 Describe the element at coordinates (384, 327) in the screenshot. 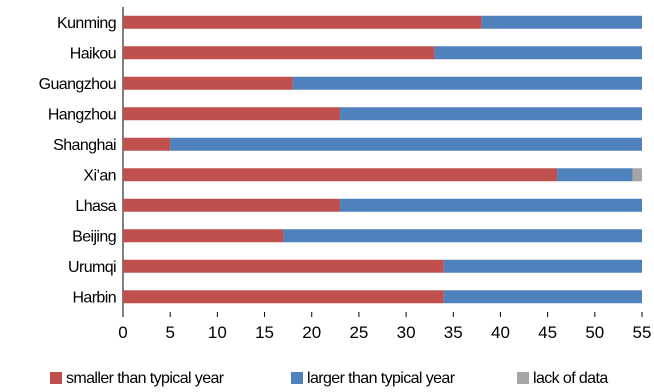

I see `value-axis: 0 5 10 15 20 25 30 35 40 45 50 55` at that location.